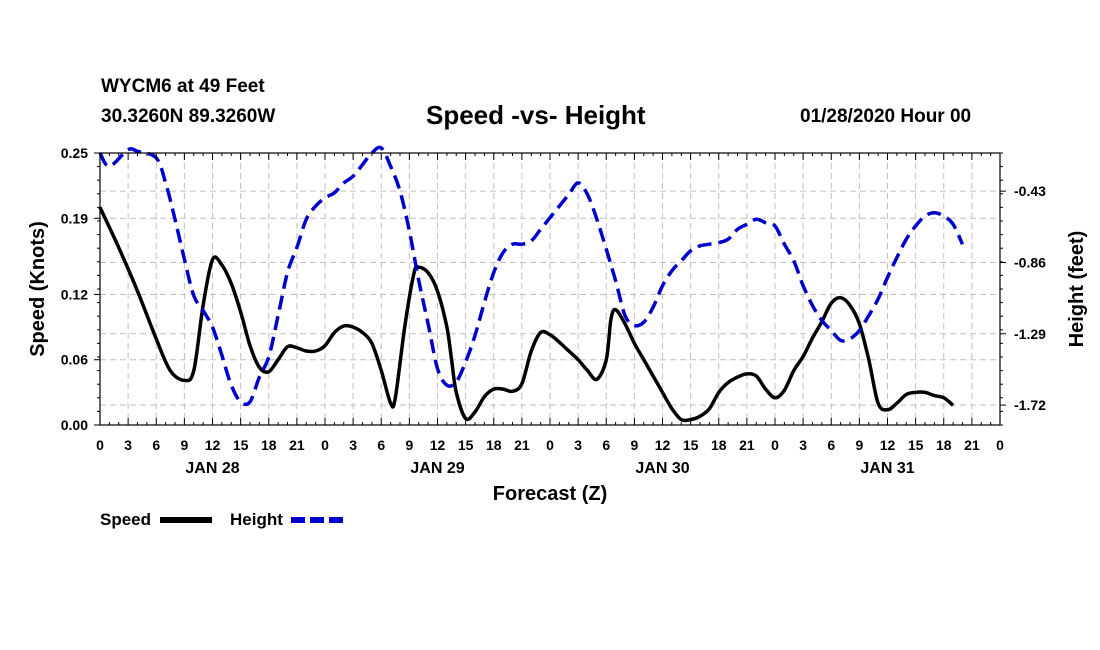 The width and height of the screenshot is (1100, 650). I want to click on y-tick-label: 0.00, so click(74, 425).